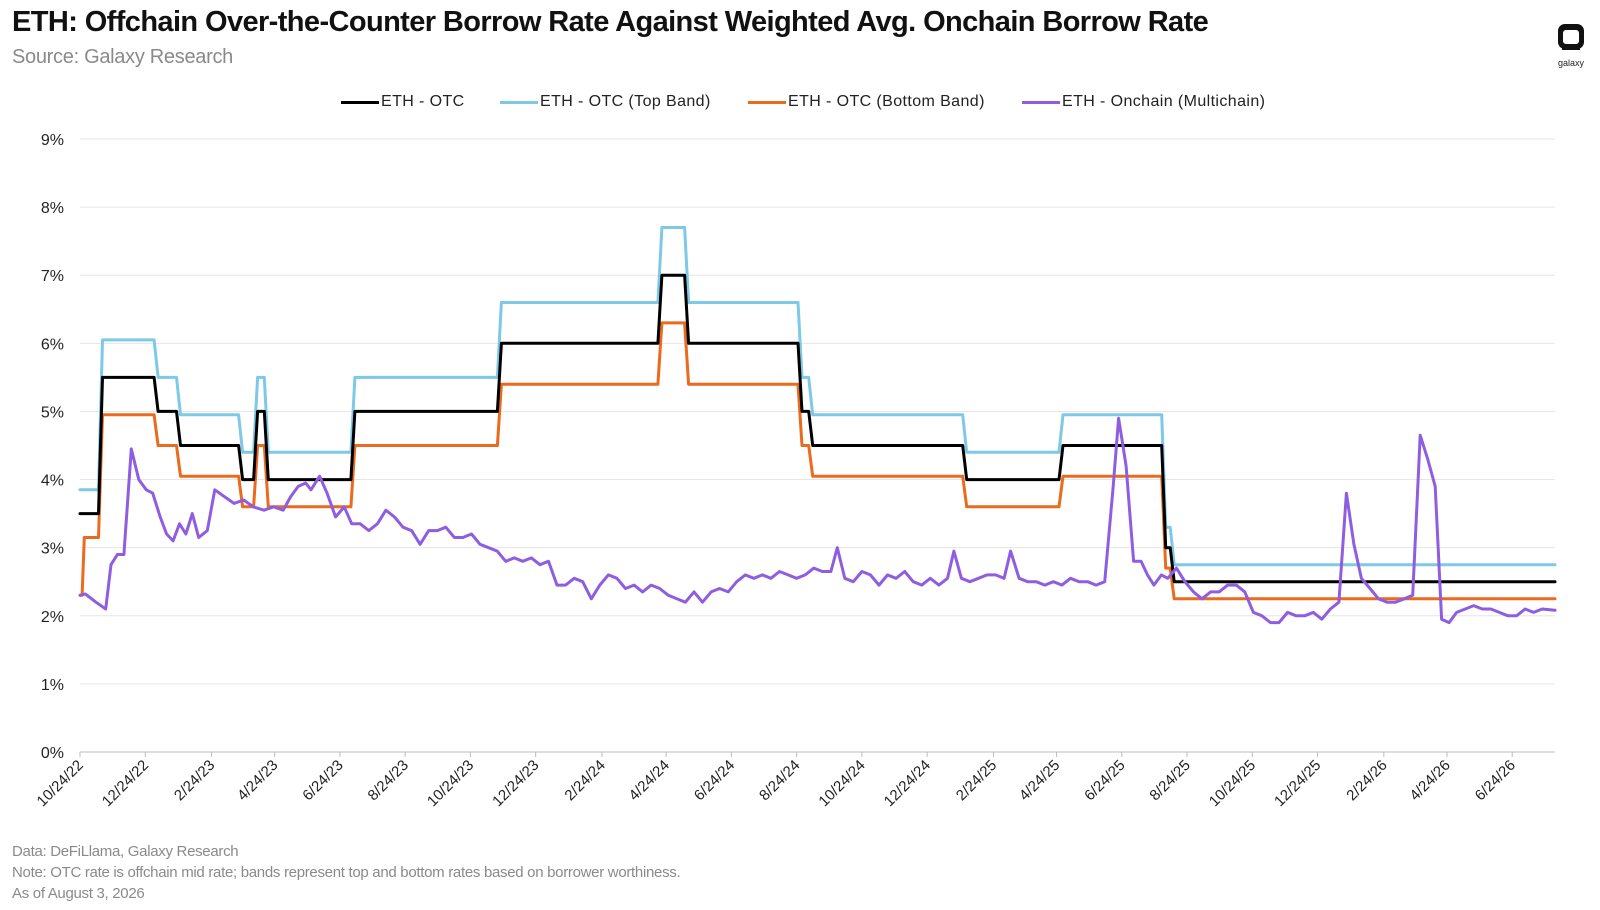  I want to click on legend-item-eth-onchain: ETH - Onchain (Multichain), so click(1143, 102).